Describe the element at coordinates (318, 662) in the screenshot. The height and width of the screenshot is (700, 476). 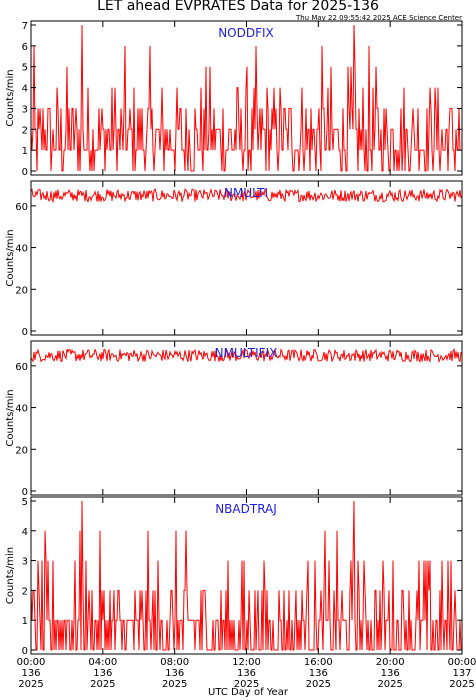
I see `x-tick-time: 16:00` at that location.